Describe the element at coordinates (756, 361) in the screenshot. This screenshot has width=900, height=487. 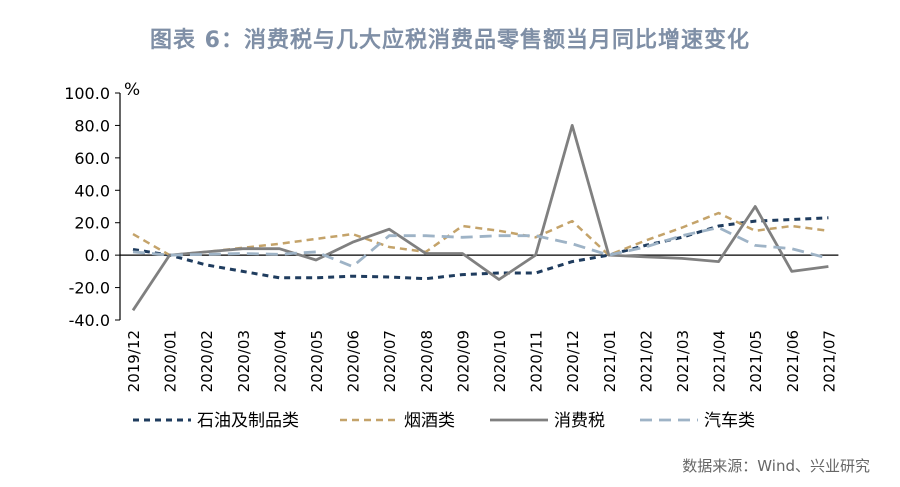
I see `x-tick-label: 2021/05` at that location.